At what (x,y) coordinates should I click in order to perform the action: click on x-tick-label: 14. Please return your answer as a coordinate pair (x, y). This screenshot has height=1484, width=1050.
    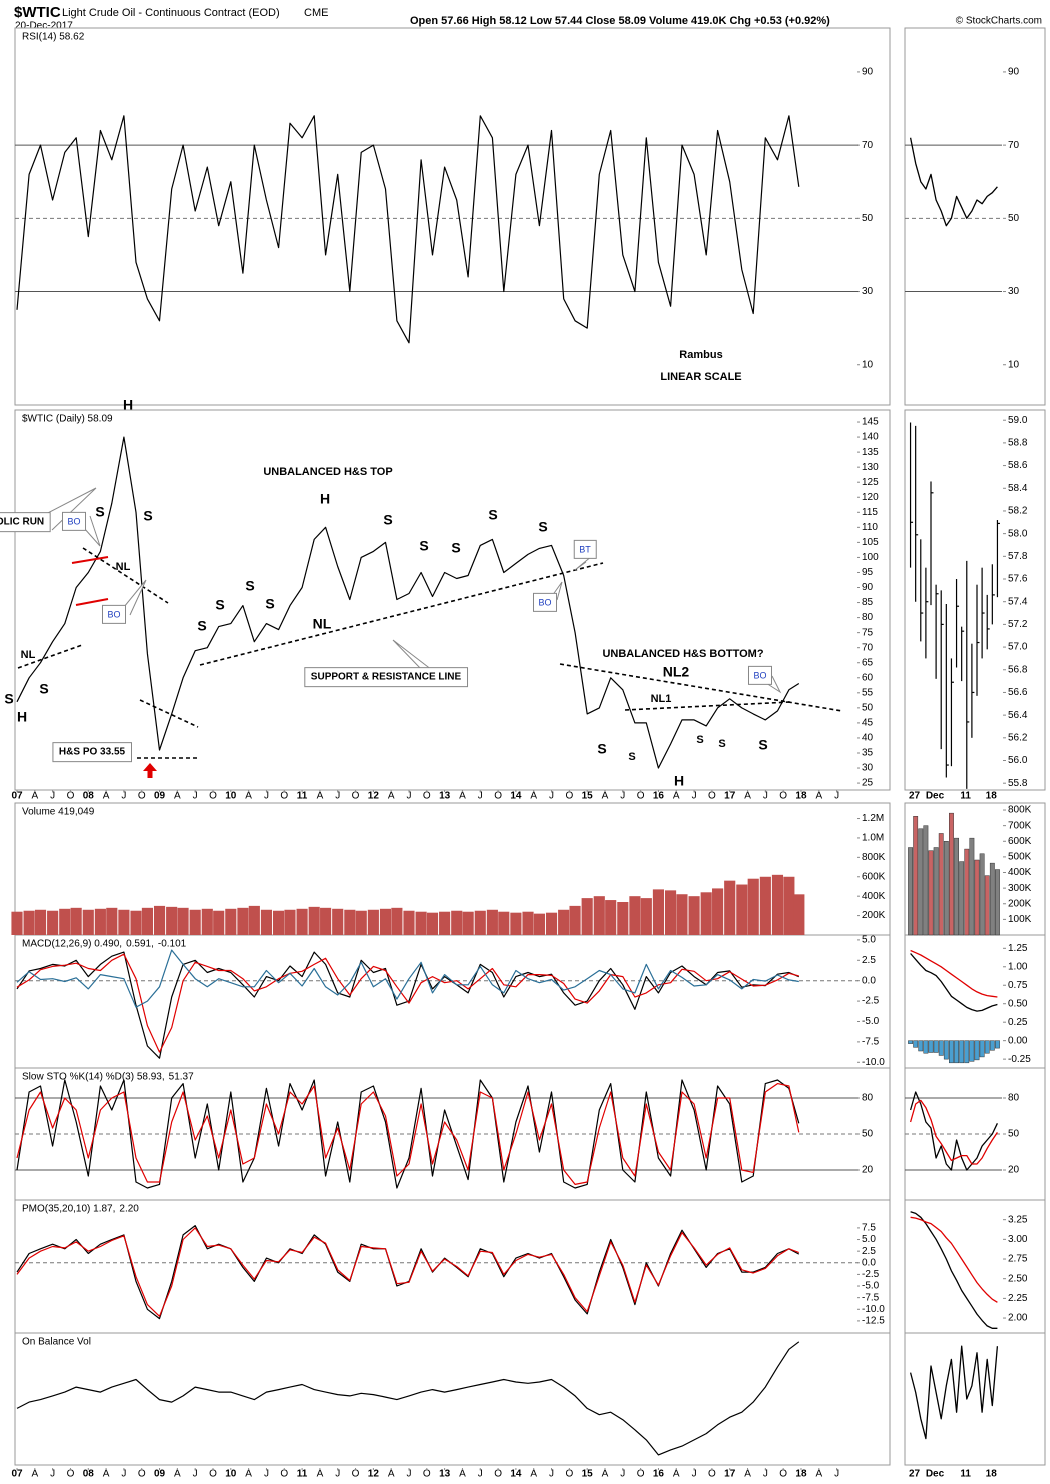
    Looking at the image, I should click on (516, 796).